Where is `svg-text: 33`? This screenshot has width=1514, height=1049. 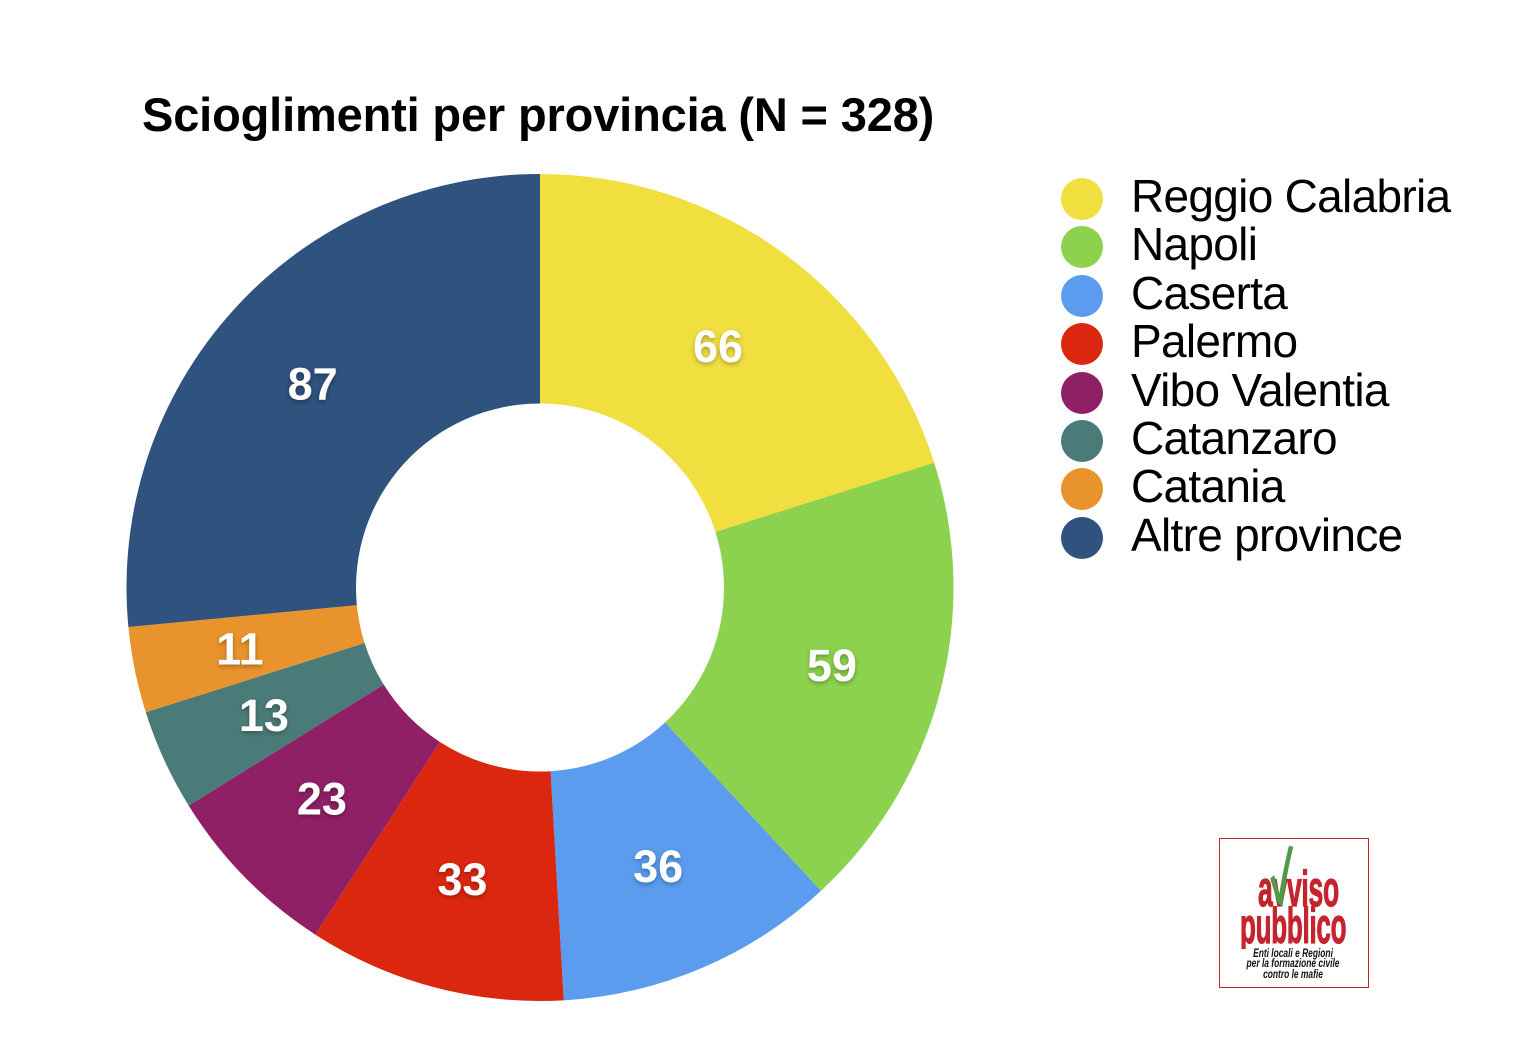
svg-text: 33 is located at coordinates (462, 879).